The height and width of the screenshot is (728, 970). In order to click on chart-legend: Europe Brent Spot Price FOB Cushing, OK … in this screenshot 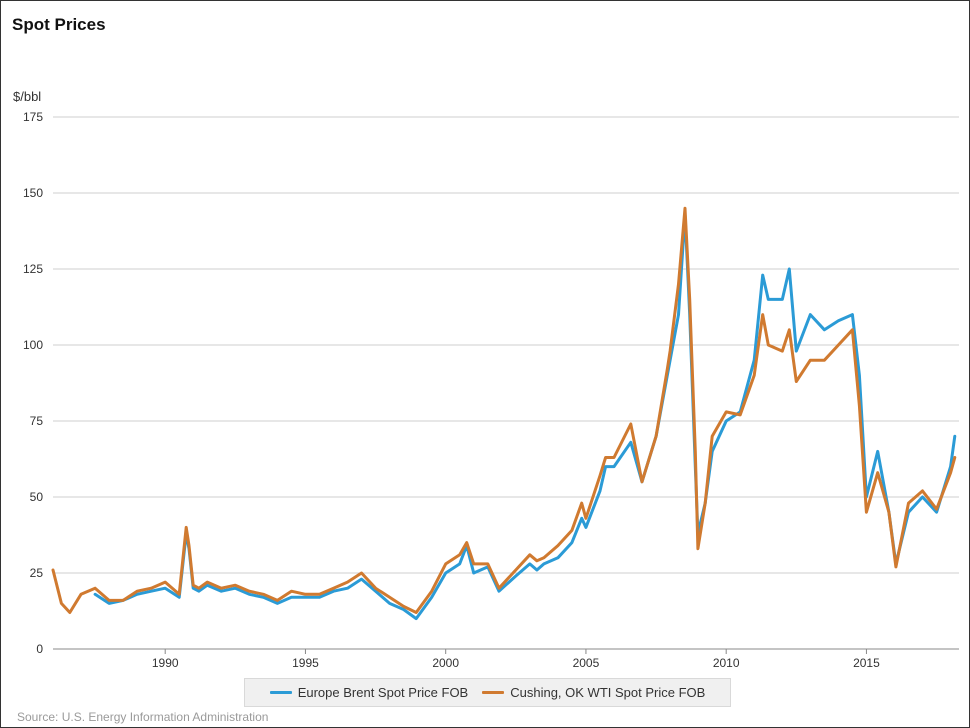, I will do `click(487, 692)`.